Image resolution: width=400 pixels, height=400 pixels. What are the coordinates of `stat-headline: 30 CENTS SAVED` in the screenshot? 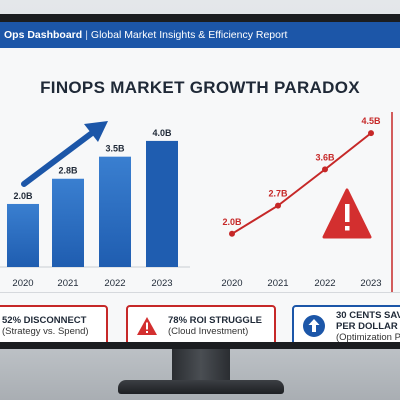 It's located at (368, 315).